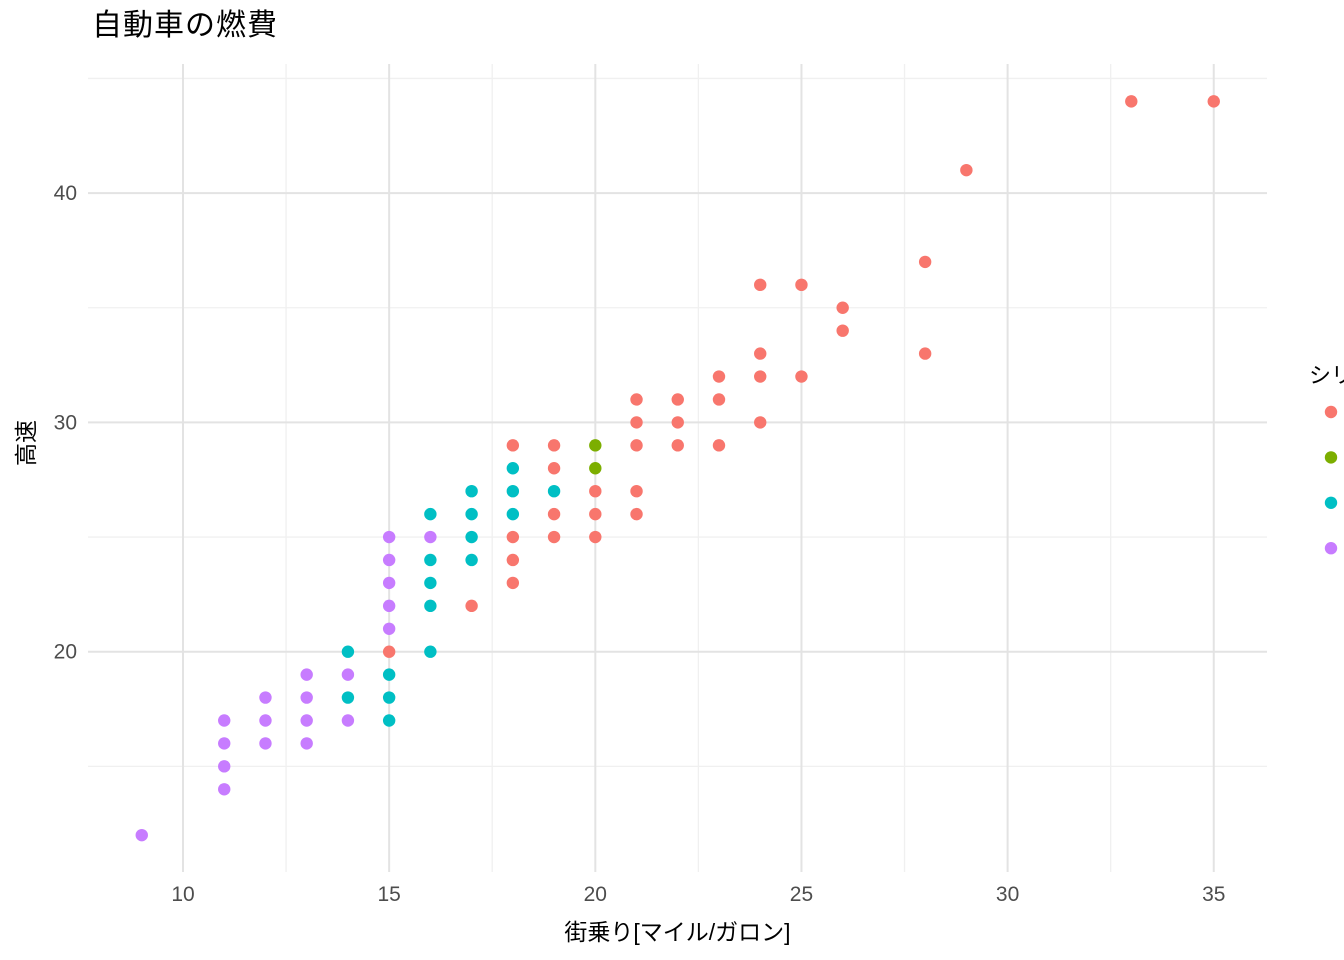 Image resolution: width=1344 pixels, height=960 pixels. I want to click on y-tick-label: 20, so click(65, 652).